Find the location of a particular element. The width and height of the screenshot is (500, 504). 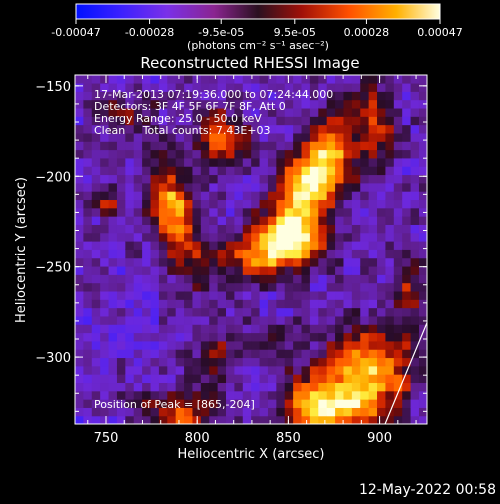

y-tick-label: −250 is located at coordinates (53, 268).